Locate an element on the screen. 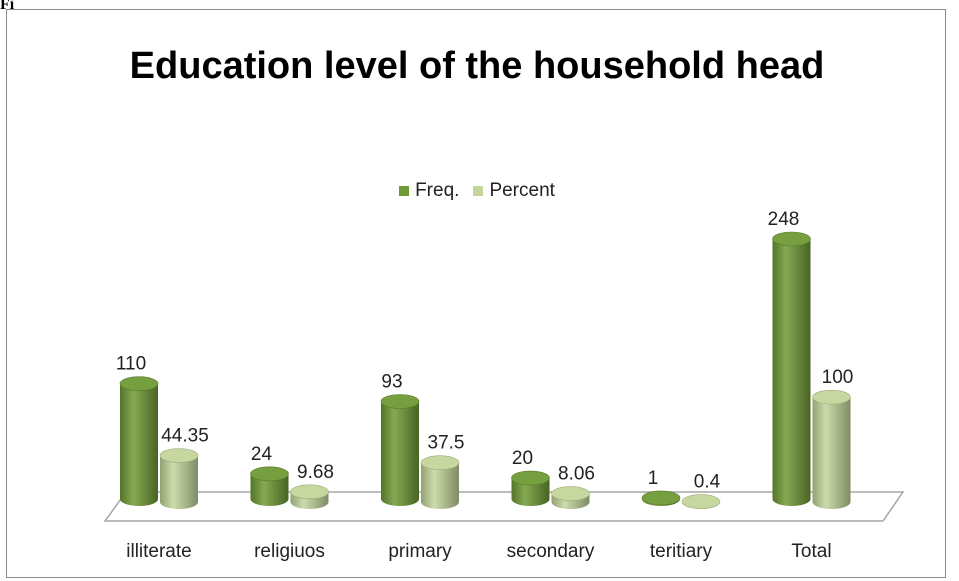 The height and width of the screenshot is (581, 959). bar-freq-primary is located at coordinates (400, 450).